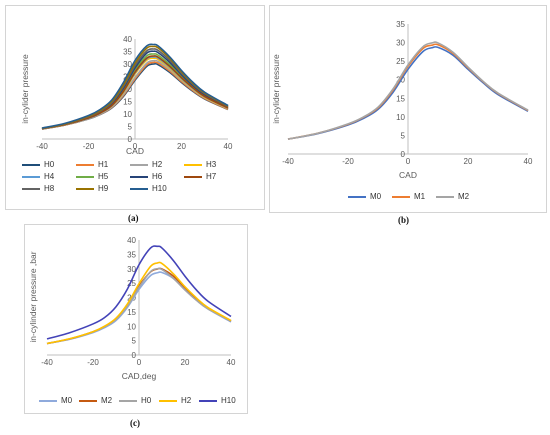 This screenshot has height=435, width=550. Describe the element at coordinates (33, 296) in the screenshot. I see `y-axis-title: in-cylinder pressure ,bar` at that location.